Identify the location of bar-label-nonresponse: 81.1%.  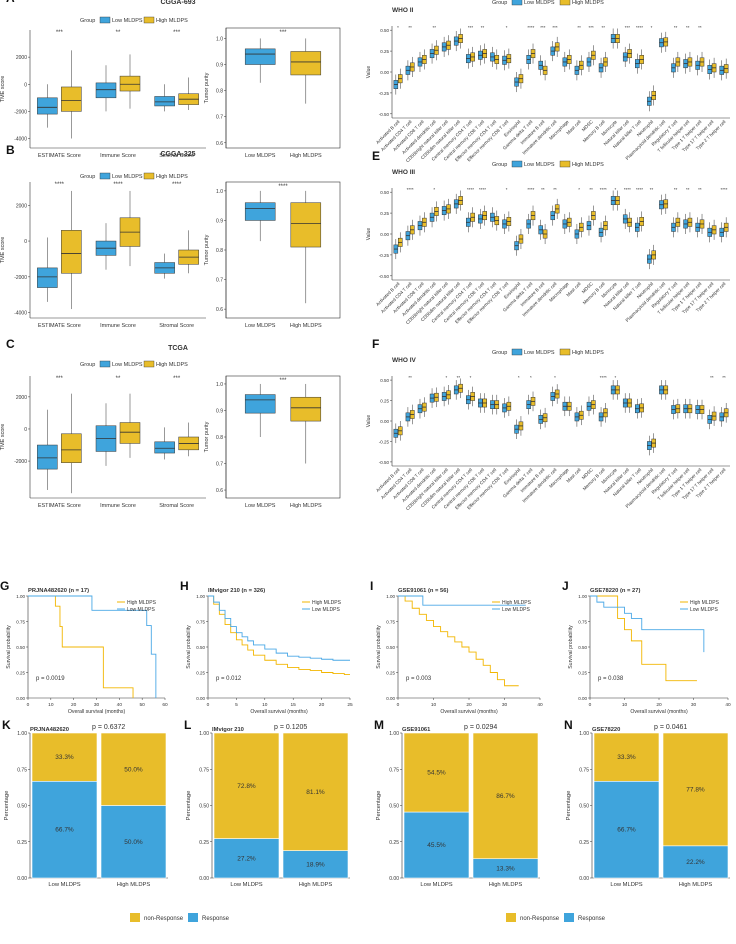
(315, 792).